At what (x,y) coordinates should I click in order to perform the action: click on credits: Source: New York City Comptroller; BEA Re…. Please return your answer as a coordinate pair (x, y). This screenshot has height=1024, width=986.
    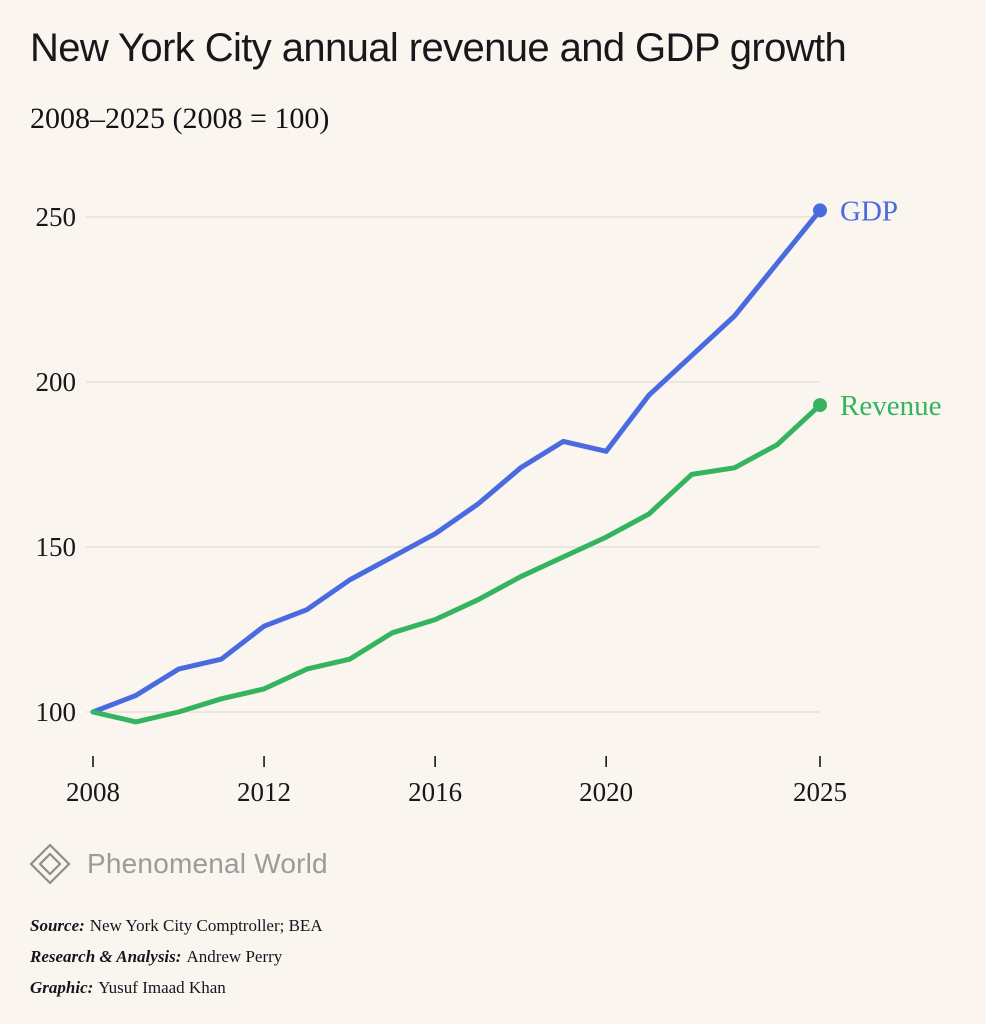
    Looking at the image, I should click on (176, 961).